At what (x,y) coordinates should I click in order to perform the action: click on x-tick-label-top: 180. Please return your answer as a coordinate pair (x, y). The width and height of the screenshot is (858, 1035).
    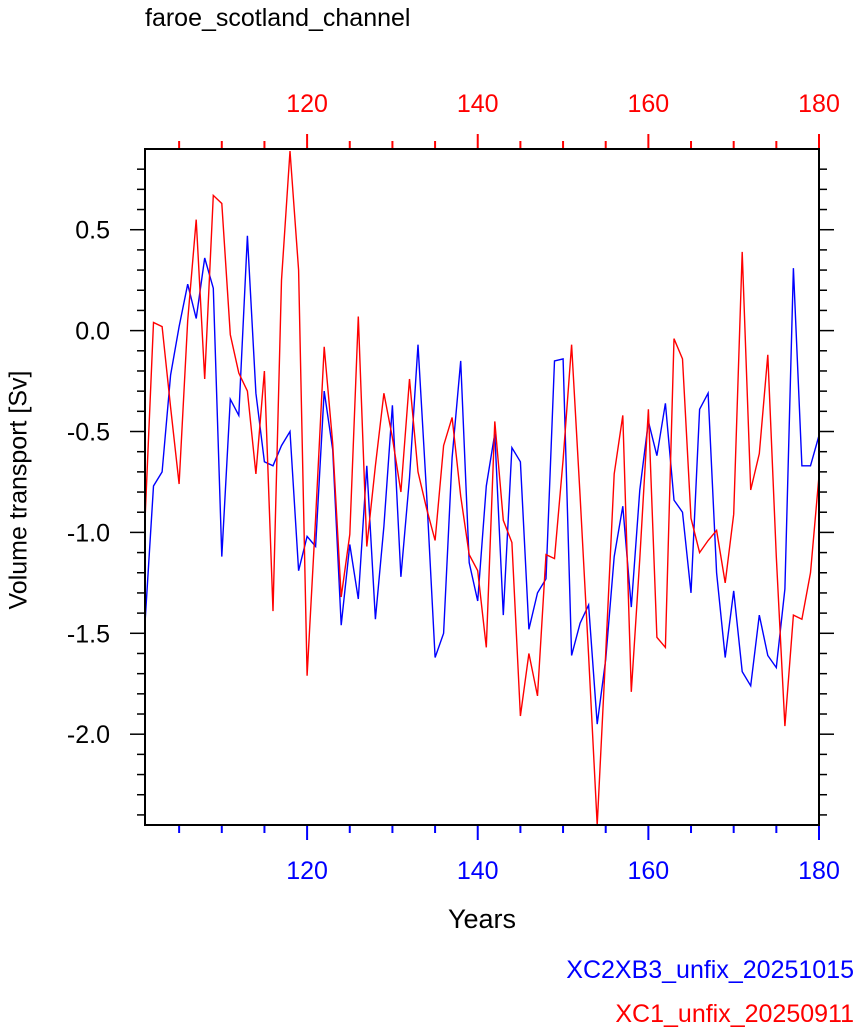
    Looking at the image, I should click on (819, 104).